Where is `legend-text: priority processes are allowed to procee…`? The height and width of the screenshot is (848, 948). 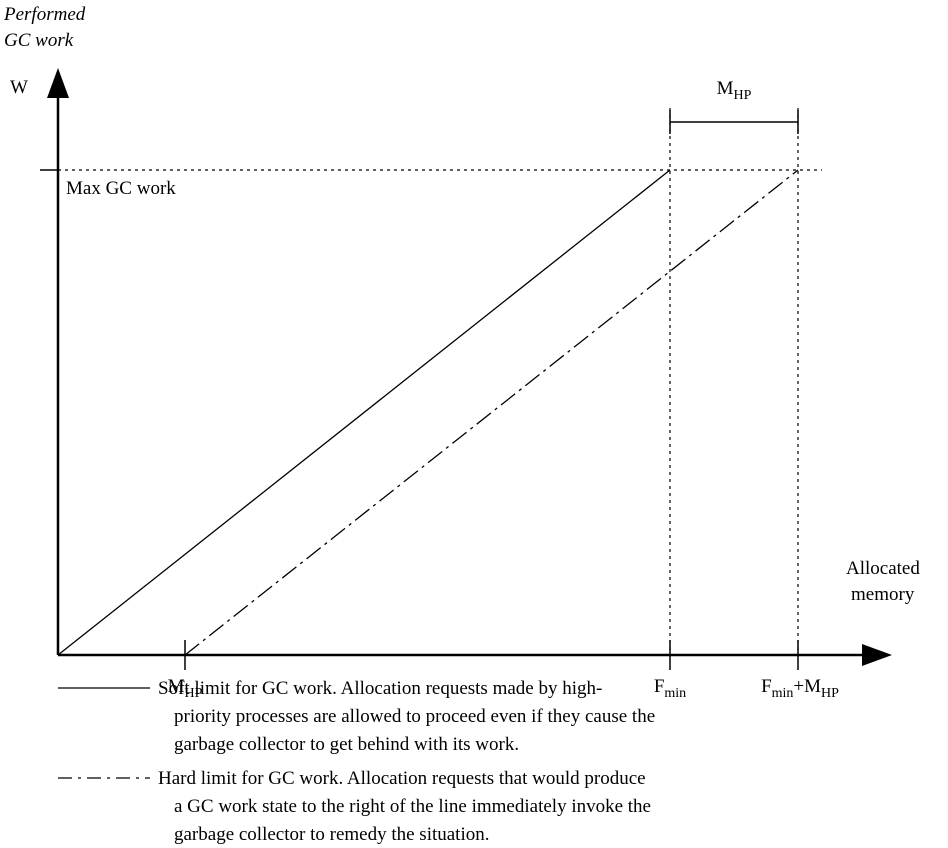
legend-text: priority processes are allowed to procee… is located at coordinates (414, 716).